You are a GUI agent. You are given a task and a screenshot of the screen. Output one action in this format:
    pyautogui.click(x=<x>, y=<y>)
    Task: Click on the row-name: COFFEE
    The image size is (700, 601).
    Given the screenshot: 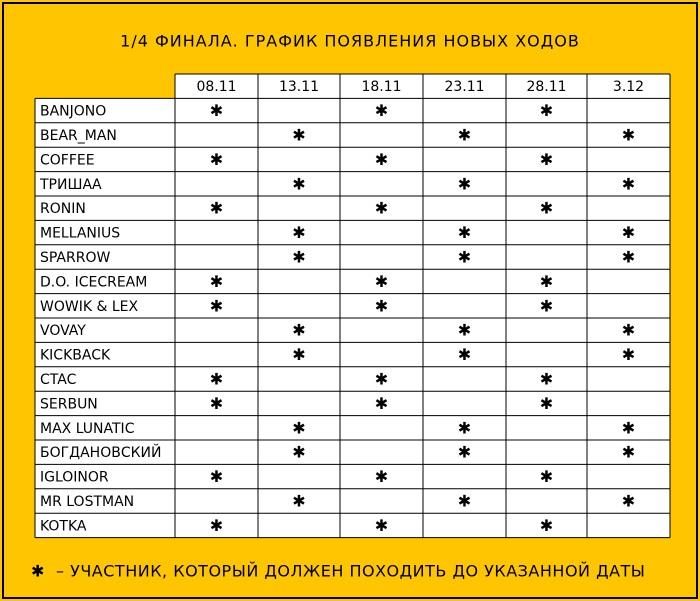 What is the action you would take?
    pyautogui.click(x=67, y=160)
    